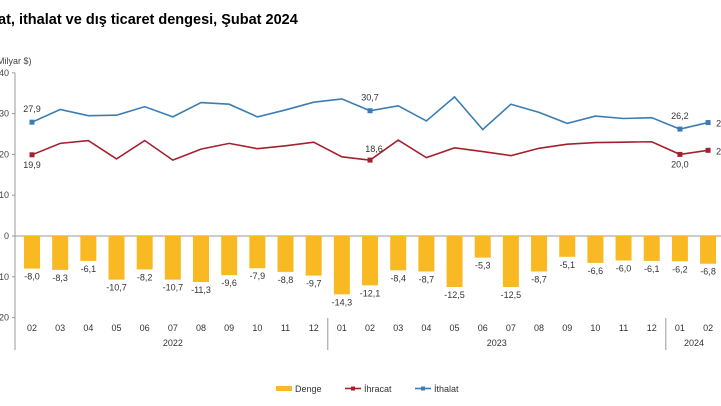  What do you see at coordinates (229, 283) in the screenshot?
I see `bar-data-label: -9,6` at bounding box center [229, 283].